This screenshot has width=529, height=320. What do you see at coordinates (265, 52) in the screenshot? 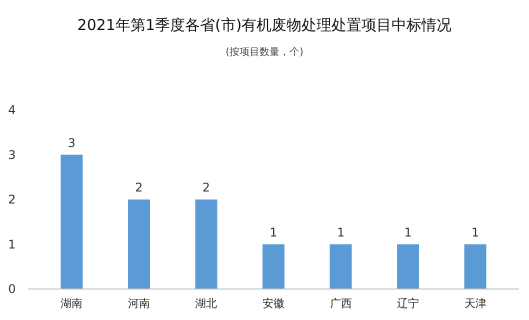
I see `chart-subtitle: (按项目数量，个)` at bounding box center [265, 52].